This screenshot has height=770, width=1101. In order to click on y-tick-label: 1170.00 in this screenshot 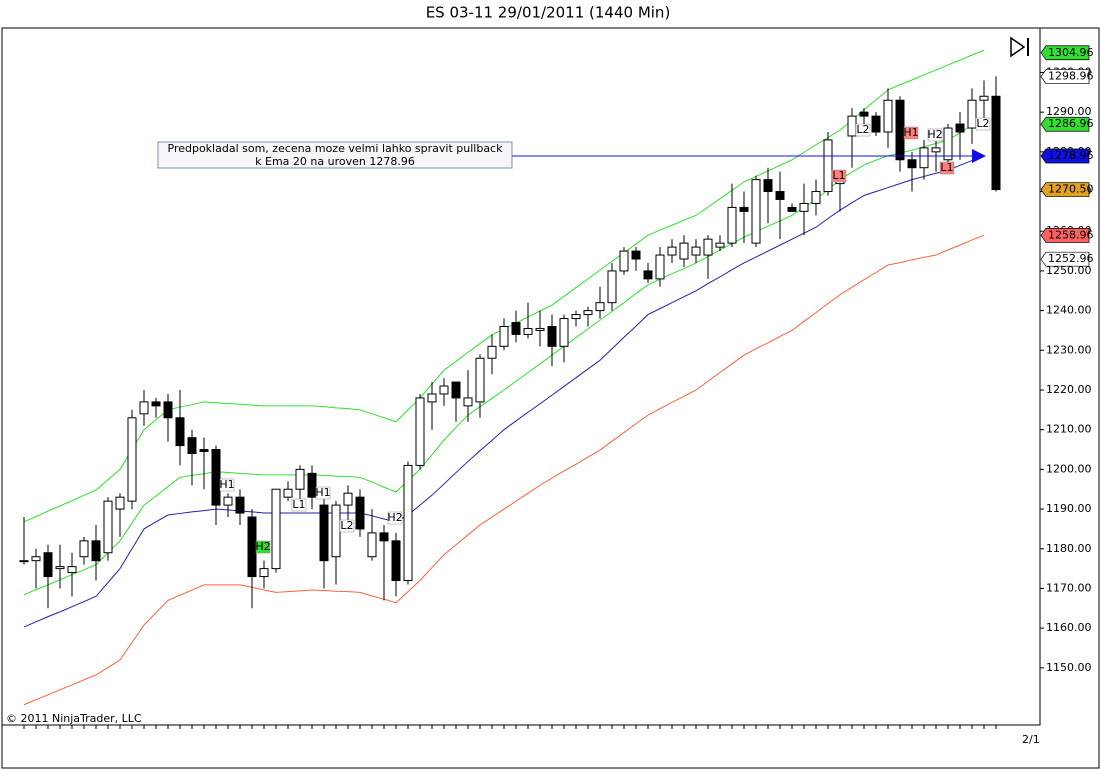, I will do `click(1069, 587)`.